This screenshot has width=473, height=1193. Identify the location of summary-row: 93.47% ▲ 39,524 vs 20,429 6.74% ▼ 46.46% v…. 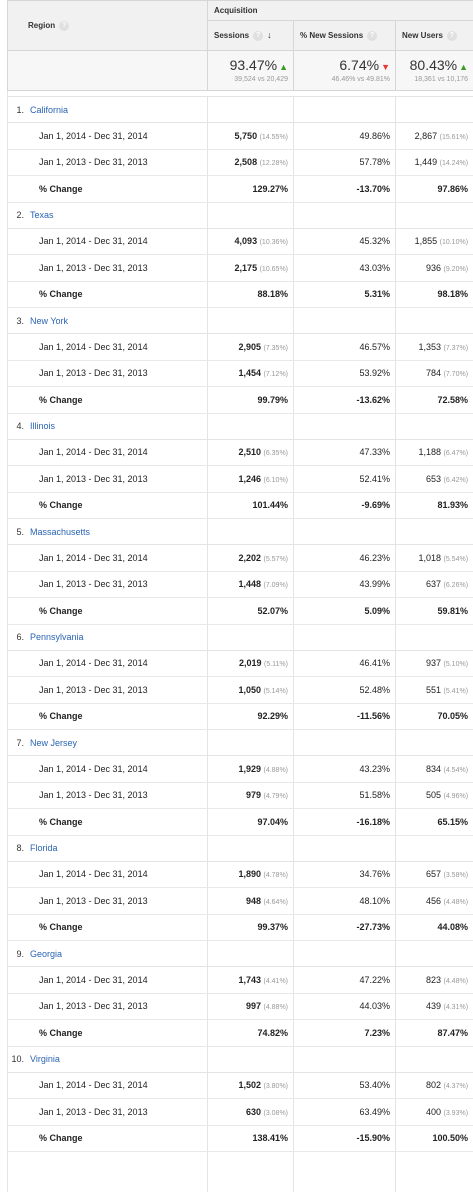
(240, 70).